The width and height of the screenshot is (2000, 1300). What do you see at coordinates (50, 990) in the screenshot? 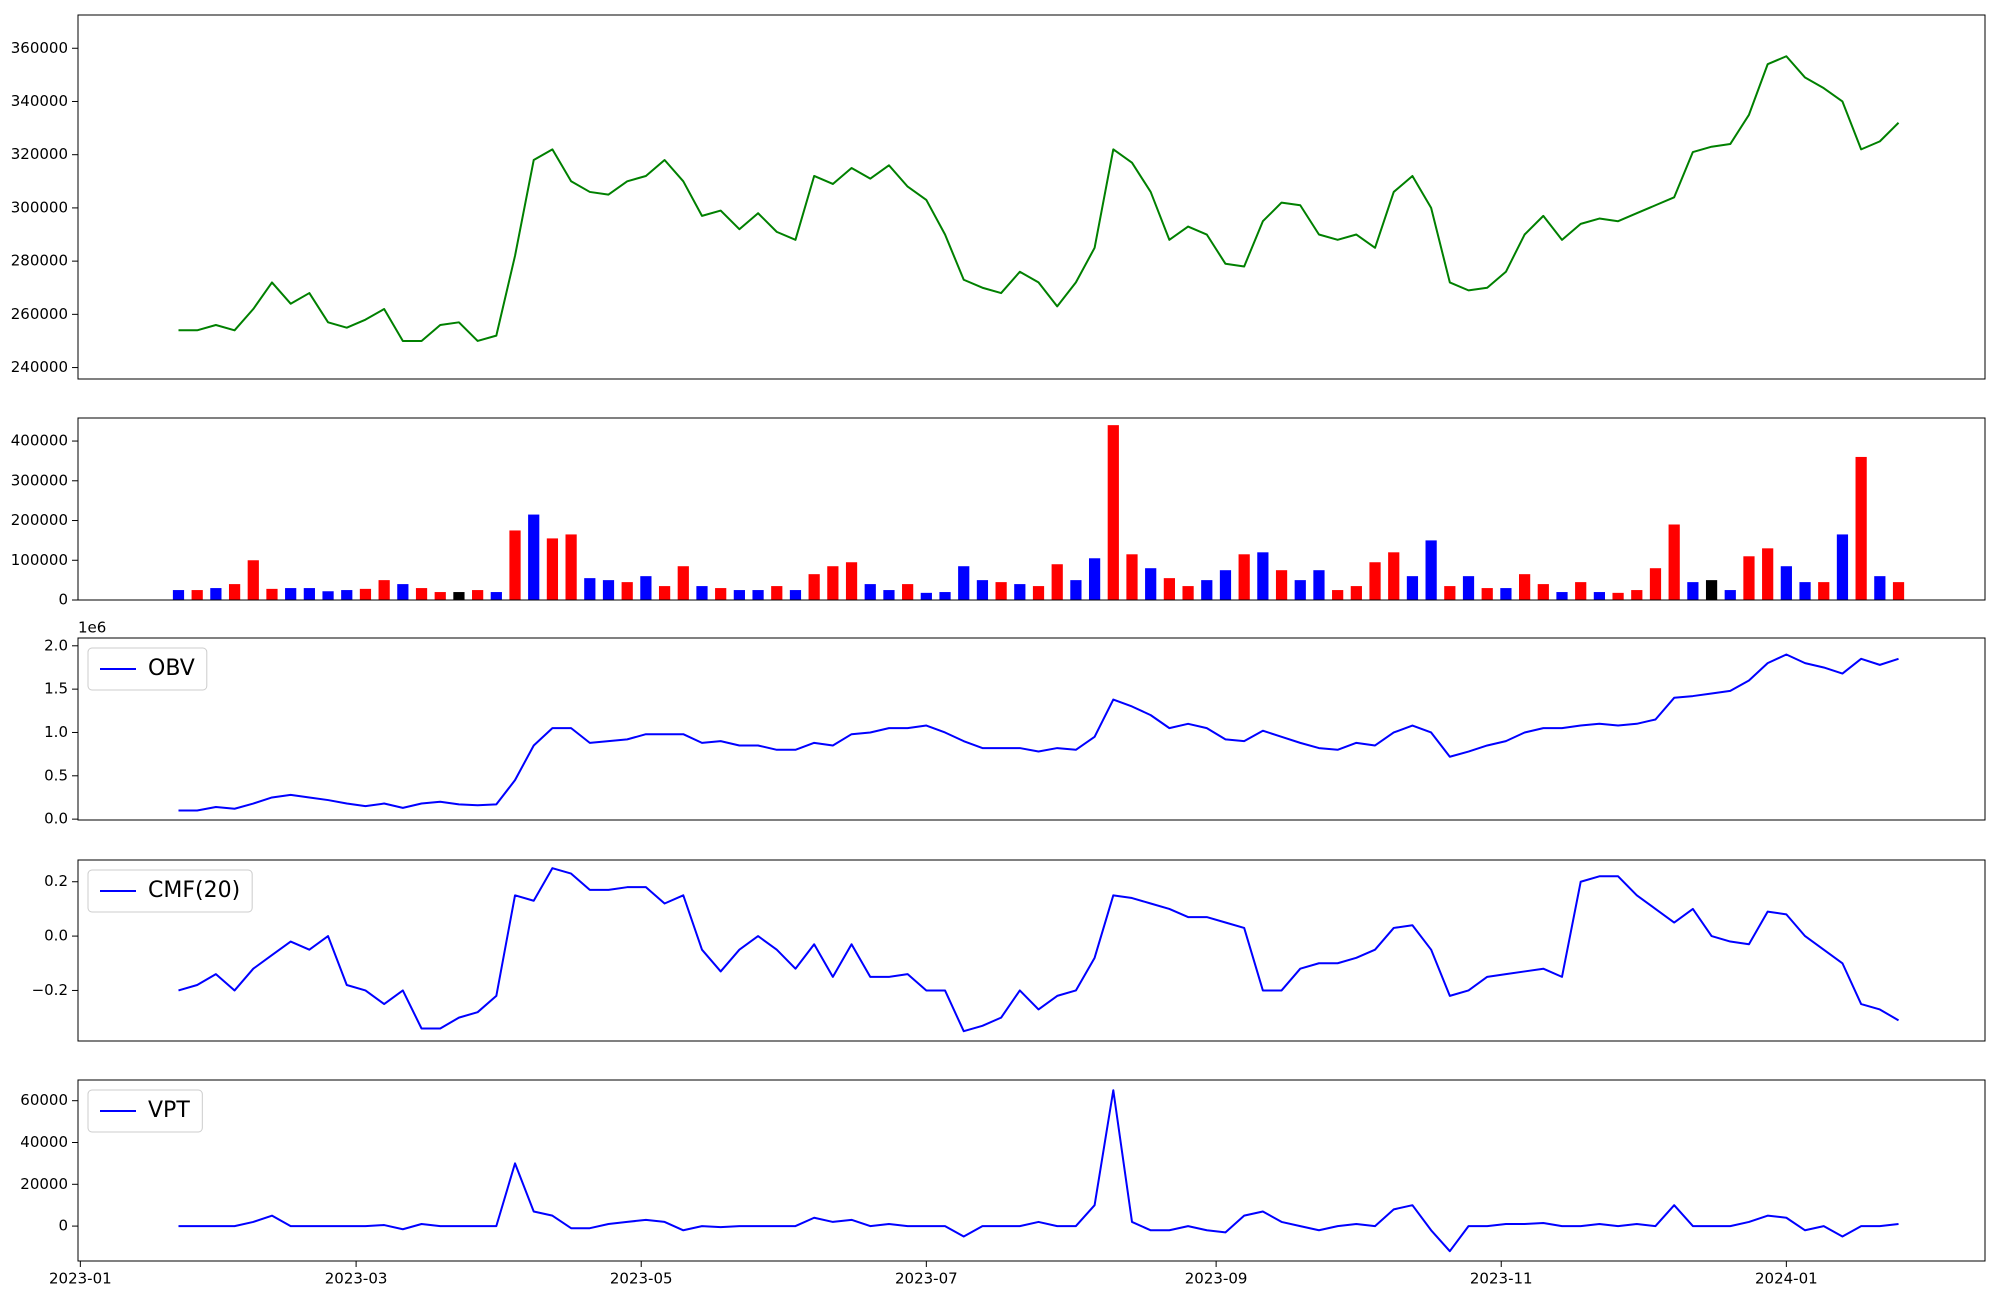
I see `y-tick-label: −0.2` at bounding box center [50, 990].